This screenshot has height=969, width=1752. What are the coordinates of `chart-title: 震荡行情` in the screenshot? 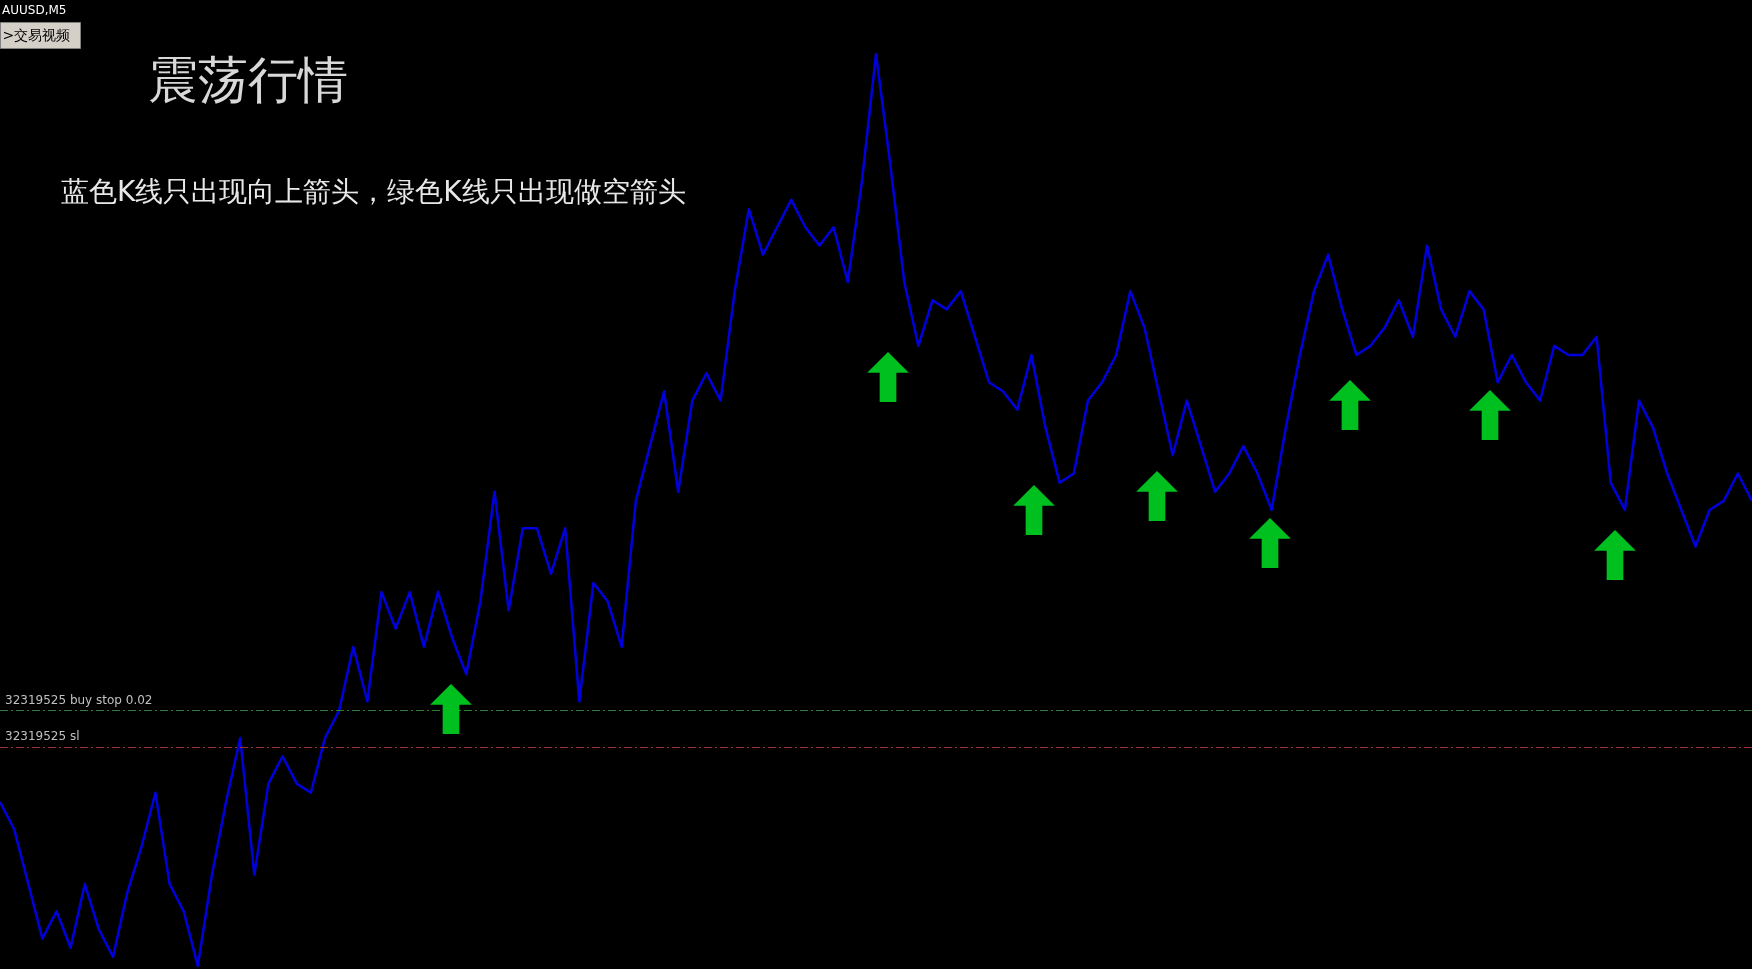 It's located at (248, 80).